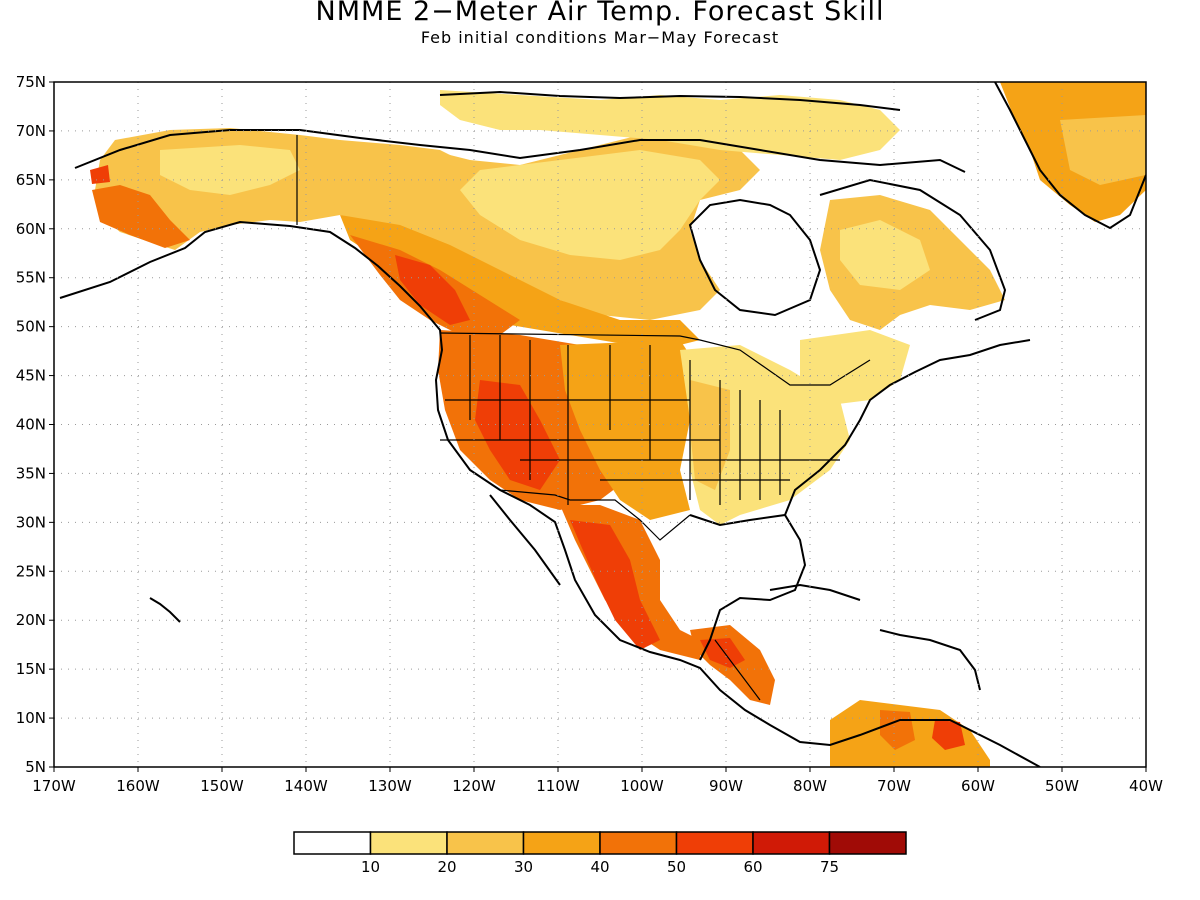 The image size is (1200, 900). Describe the element at coordinates (655, 359) in the screenshot. I see `border-us-canada` at that location.